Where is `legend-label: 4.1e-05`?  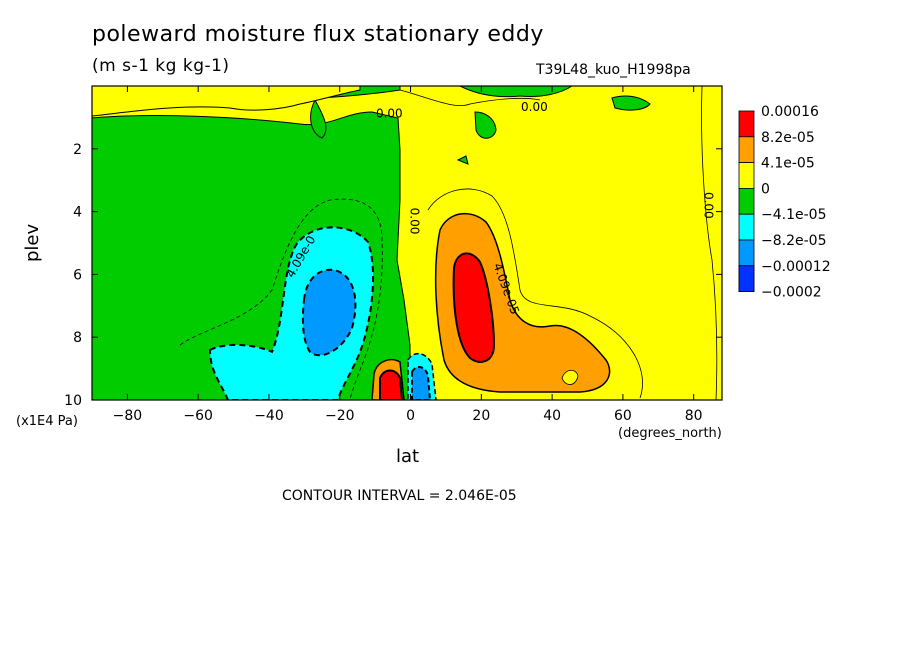
legend-label: 4.1e-05 is located at coordinates (788, 164).